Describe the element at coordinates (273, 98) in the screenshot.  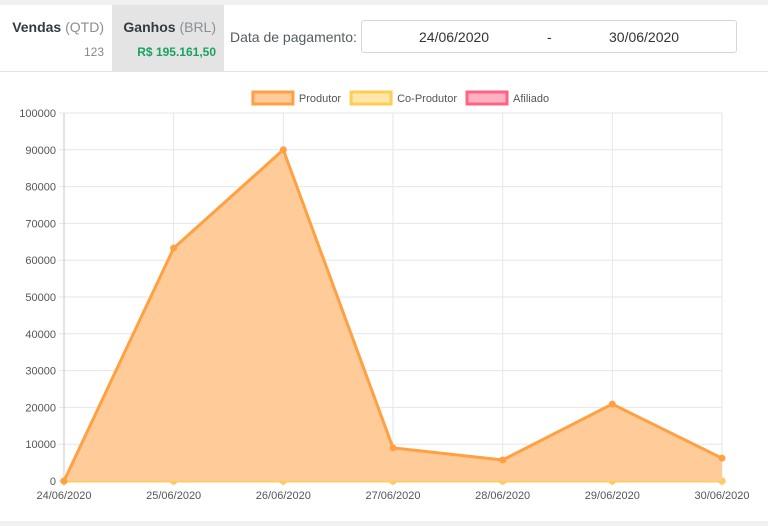
I see `legend-swatch-produtor` at that location.